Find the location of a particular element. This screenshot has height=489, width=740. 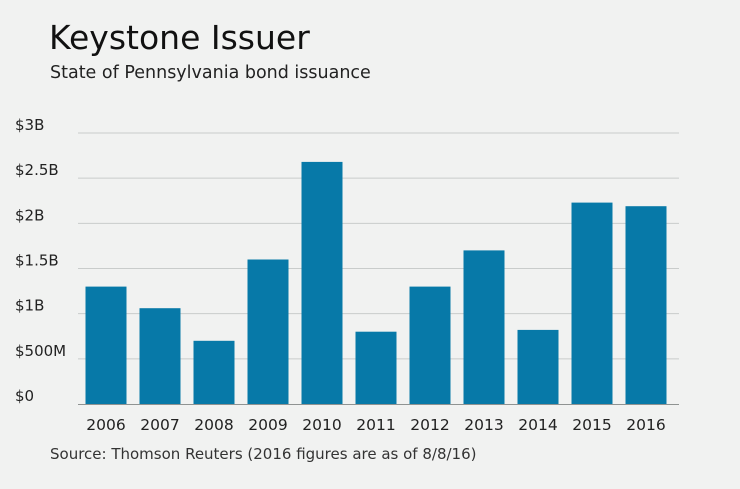

chart-subtitle: State of Pennsylvania bond issuance is located at coordinates (210, 73).